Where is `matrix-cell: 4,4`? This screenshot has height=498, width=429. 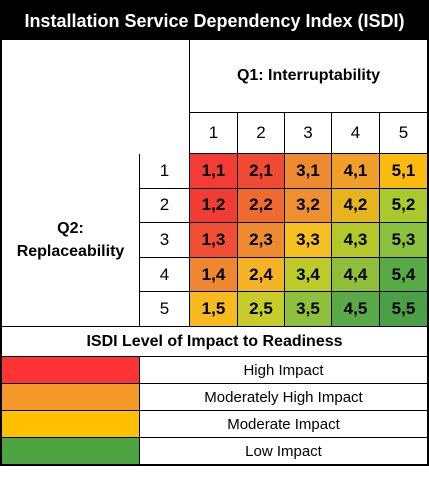 matrix-cell: 4,4 is located at coordinates (355, 275).